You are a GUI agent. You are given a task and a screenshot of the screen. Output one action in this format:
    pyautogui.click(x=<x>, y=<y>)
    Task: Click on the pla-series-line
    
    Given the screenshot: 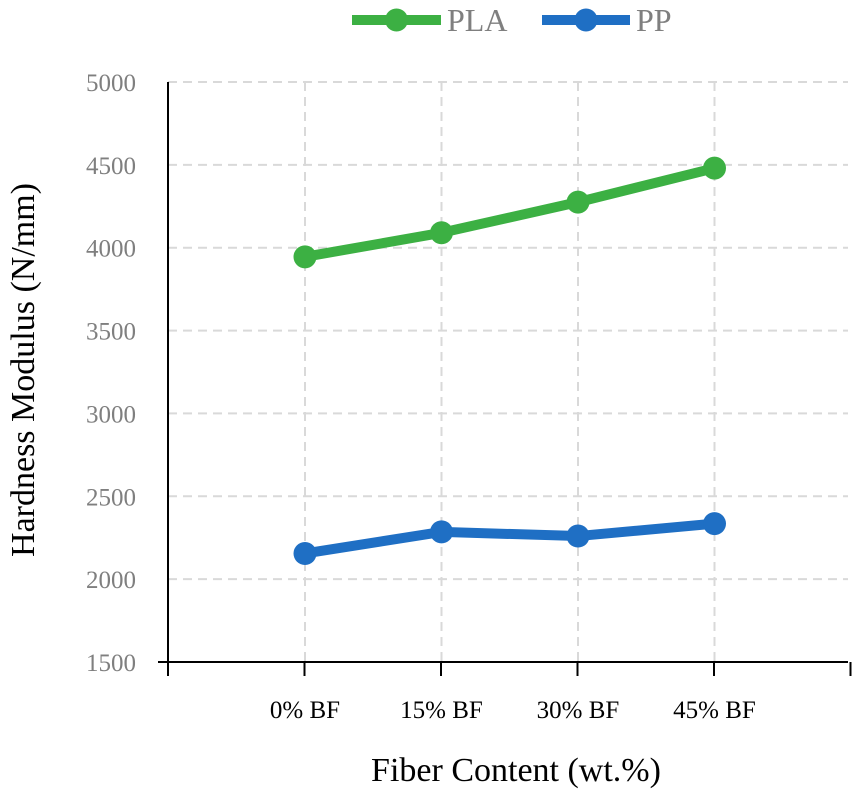 What is the action you would take?
    pyautogui.click(x=510, y=212)
    